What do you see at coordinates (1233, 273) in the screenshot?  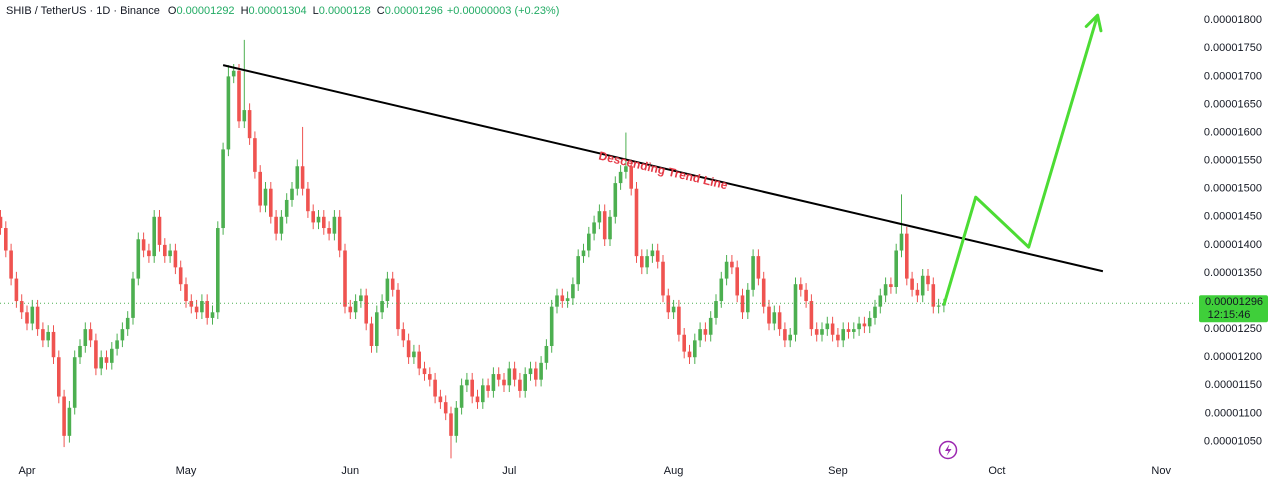 I see `y-tick-label: 0.00001350` at bounding box center [1233, 273].